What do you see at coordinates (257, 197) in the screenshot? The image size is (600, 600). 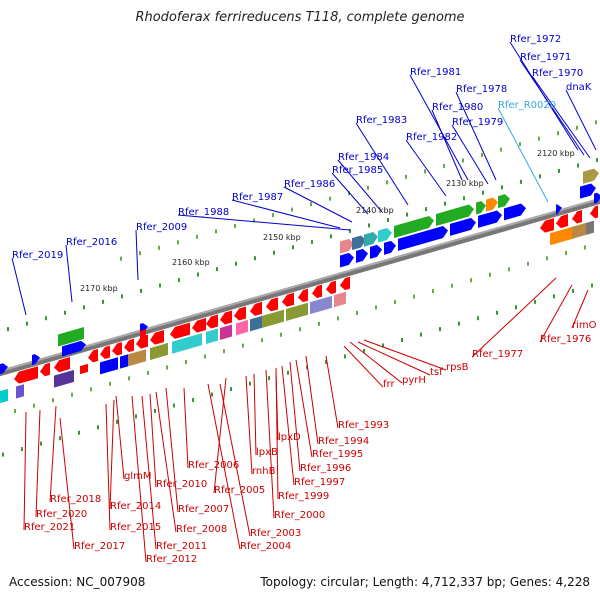 I see `gene-label: Rfer_1987` at bounding box center [257, 197].